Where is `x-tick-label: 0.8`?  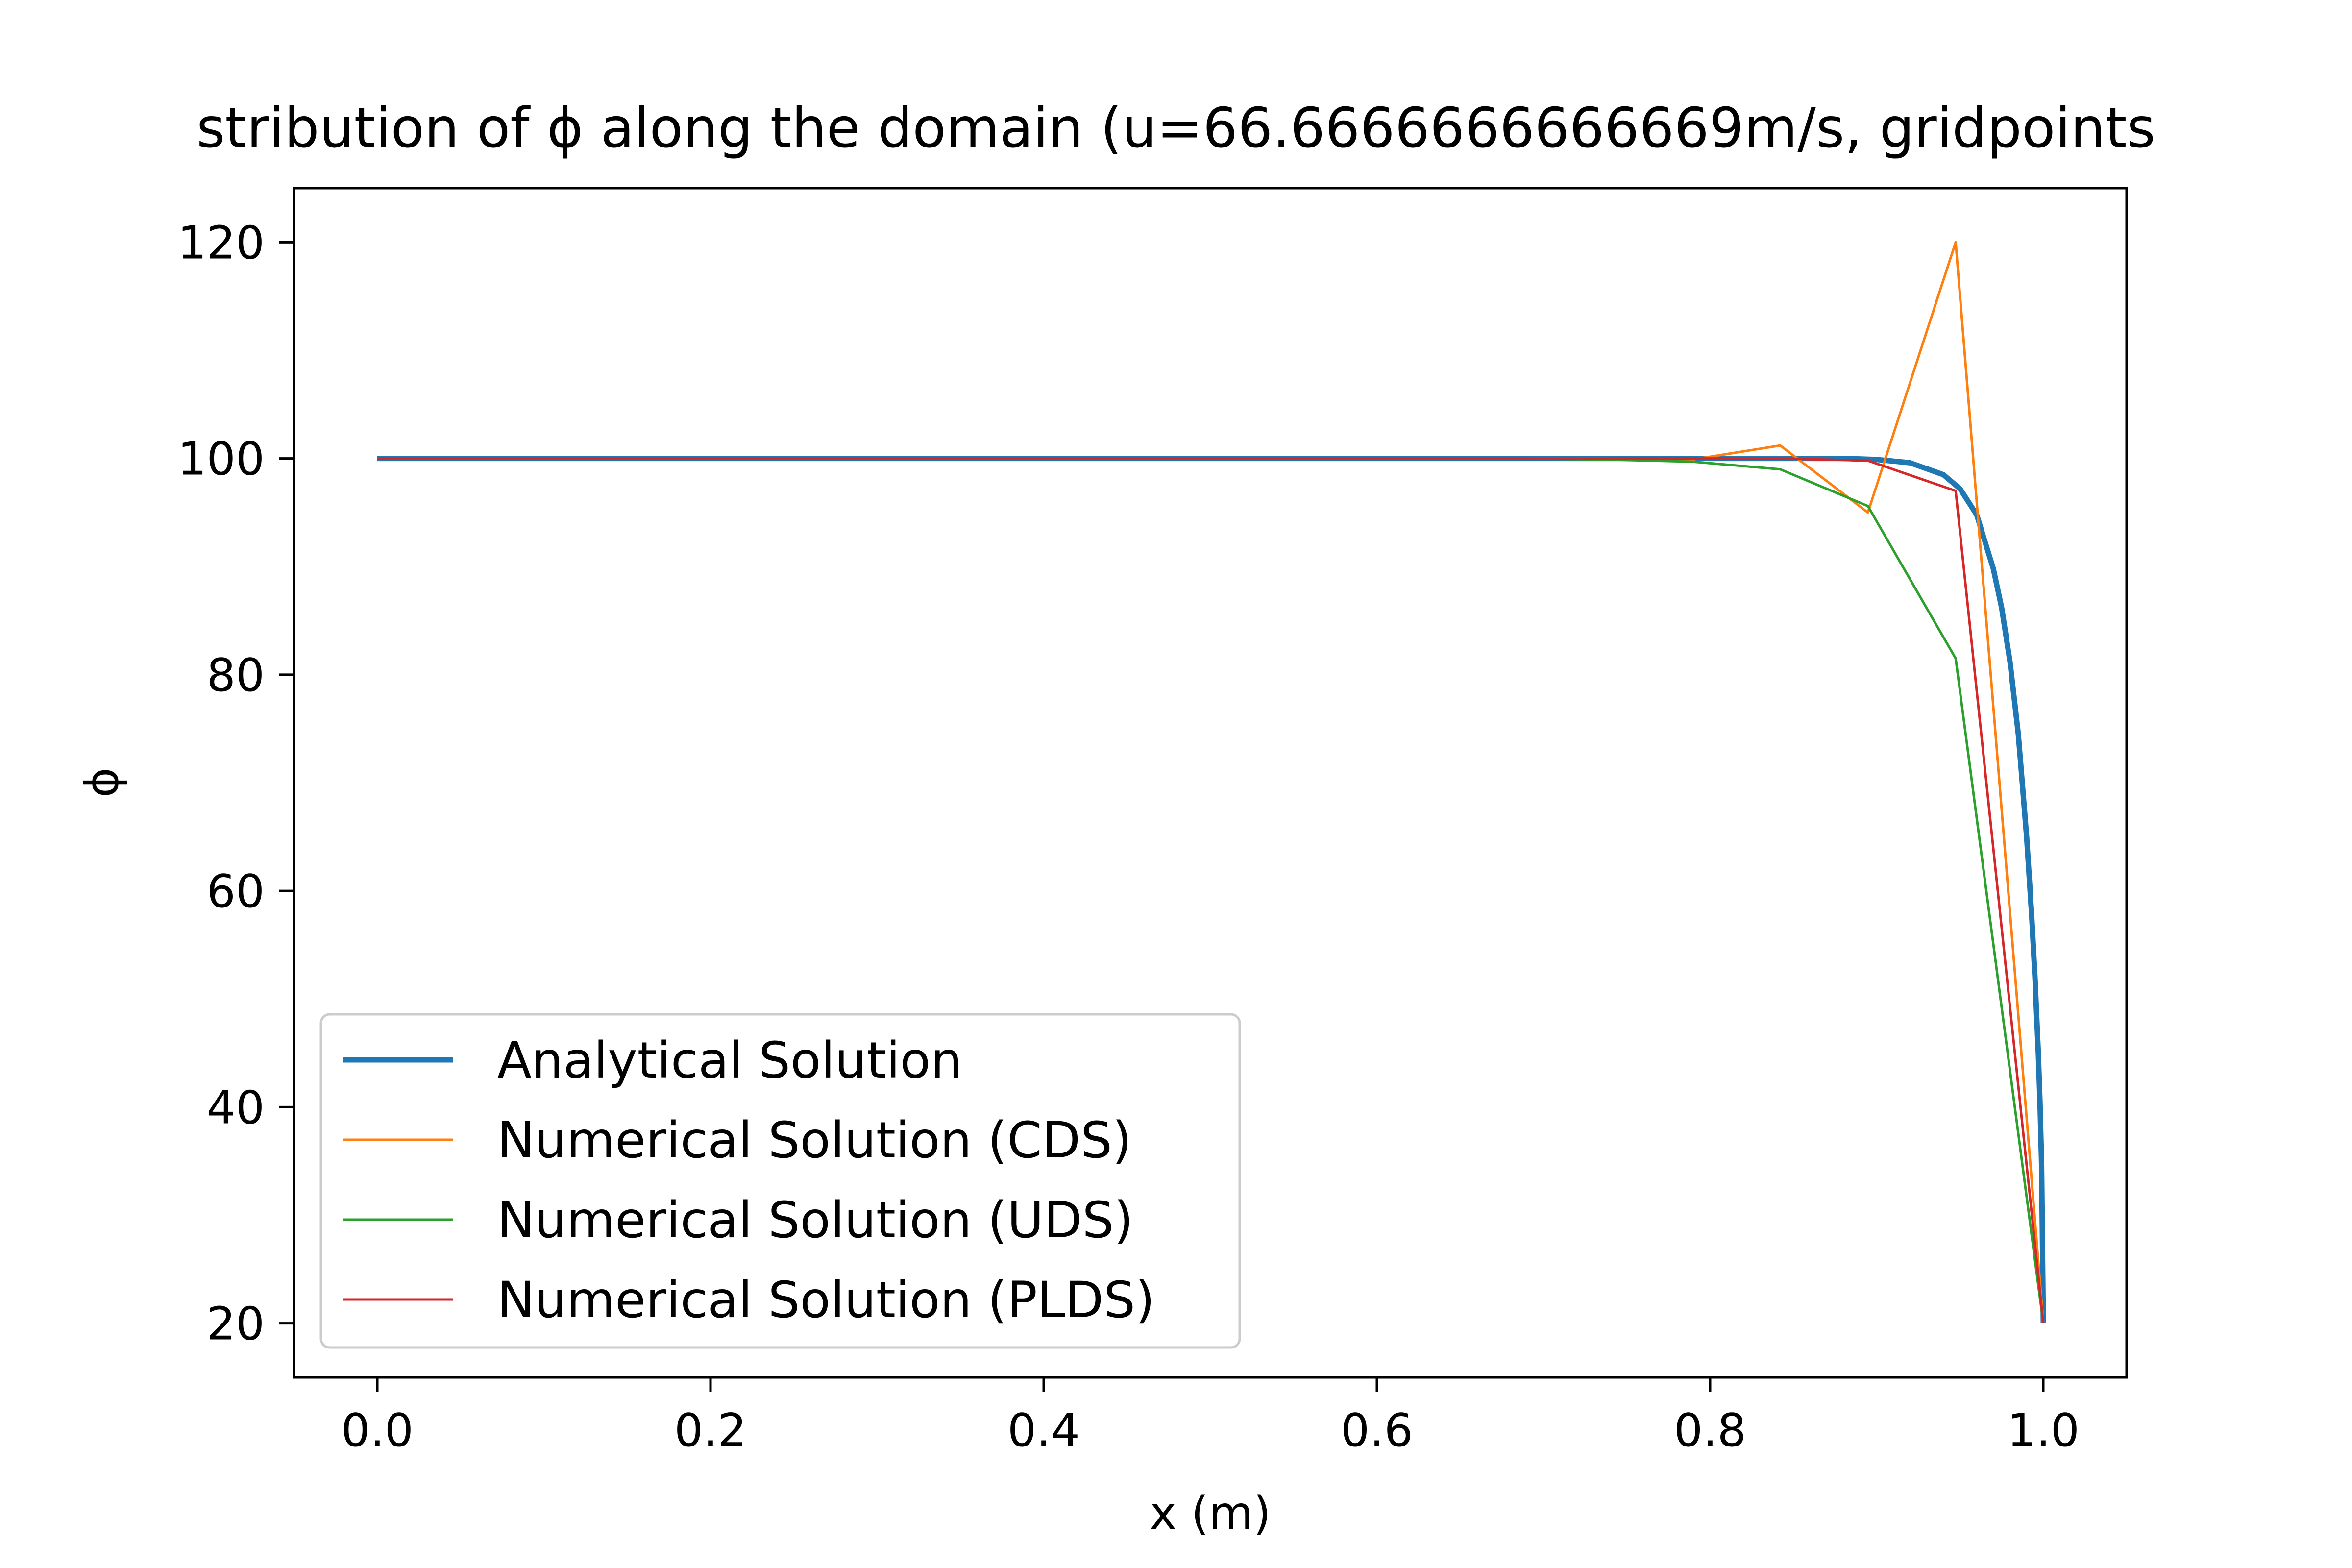 x-tick-label: 0.8 is located at coordinates (1710, 1430).